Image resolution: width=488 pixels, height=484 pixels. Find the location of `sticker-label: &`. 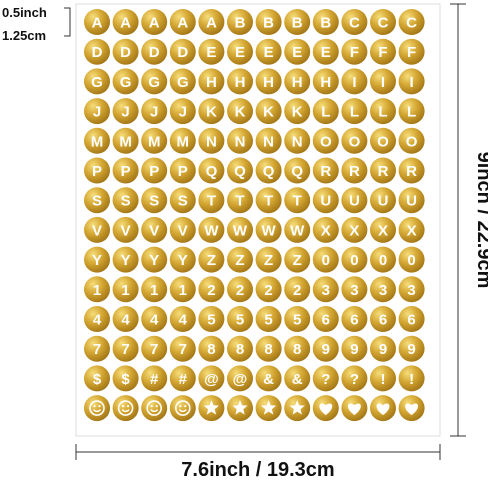

sticker-label: & is located at coordinates (268, 379).